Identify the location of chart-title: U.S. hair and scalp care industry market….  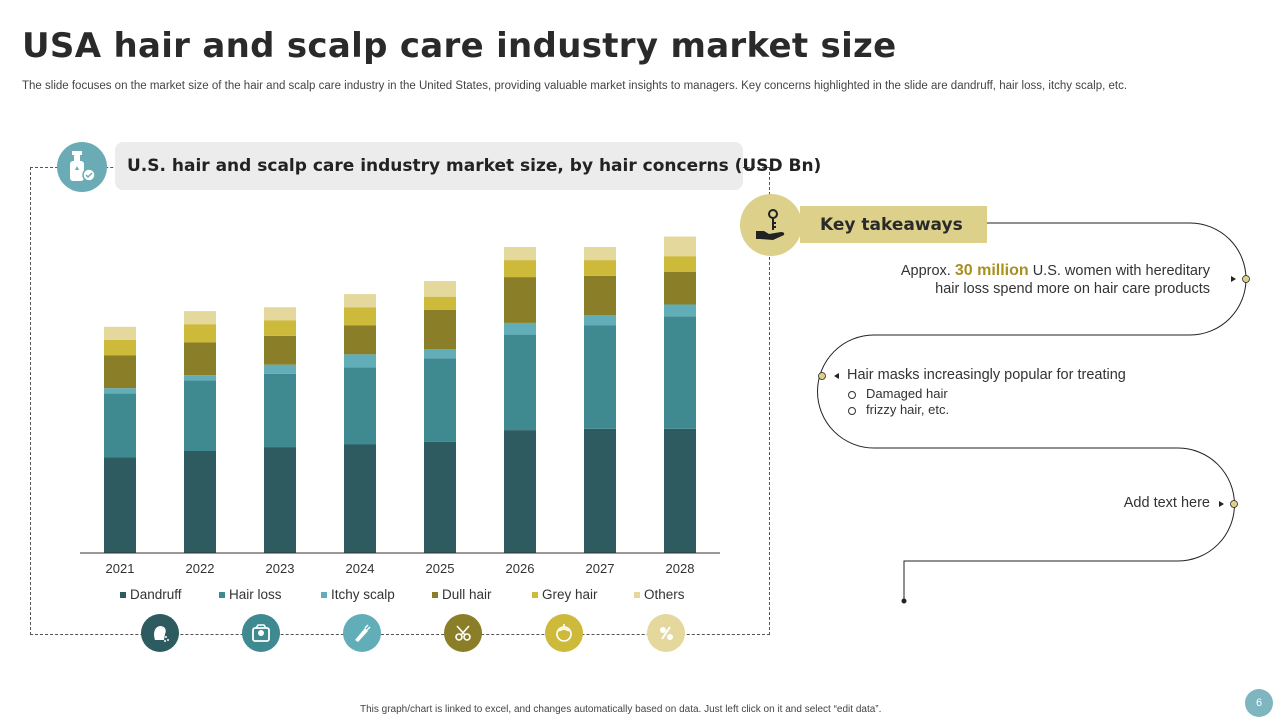
(474, 166).